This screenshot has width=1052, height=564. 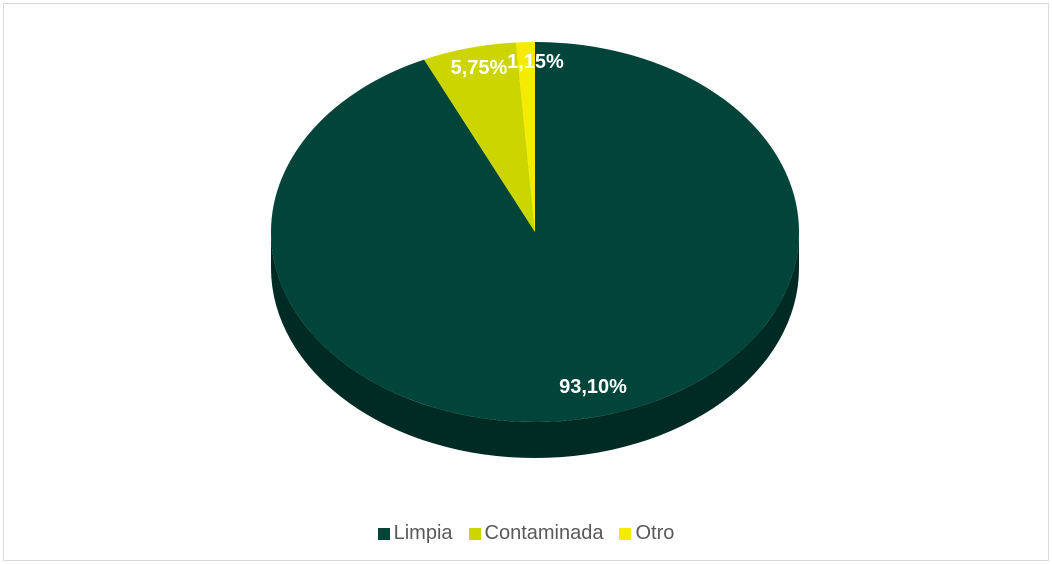 I want to click on legend-label-otro: Otro, so click(x=655, y=533).